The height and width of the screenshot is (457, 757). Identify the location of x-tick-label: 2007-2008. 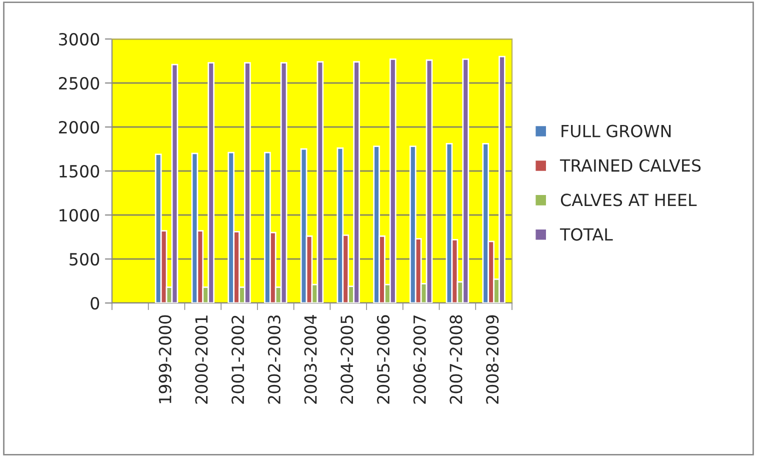
(456, 359).